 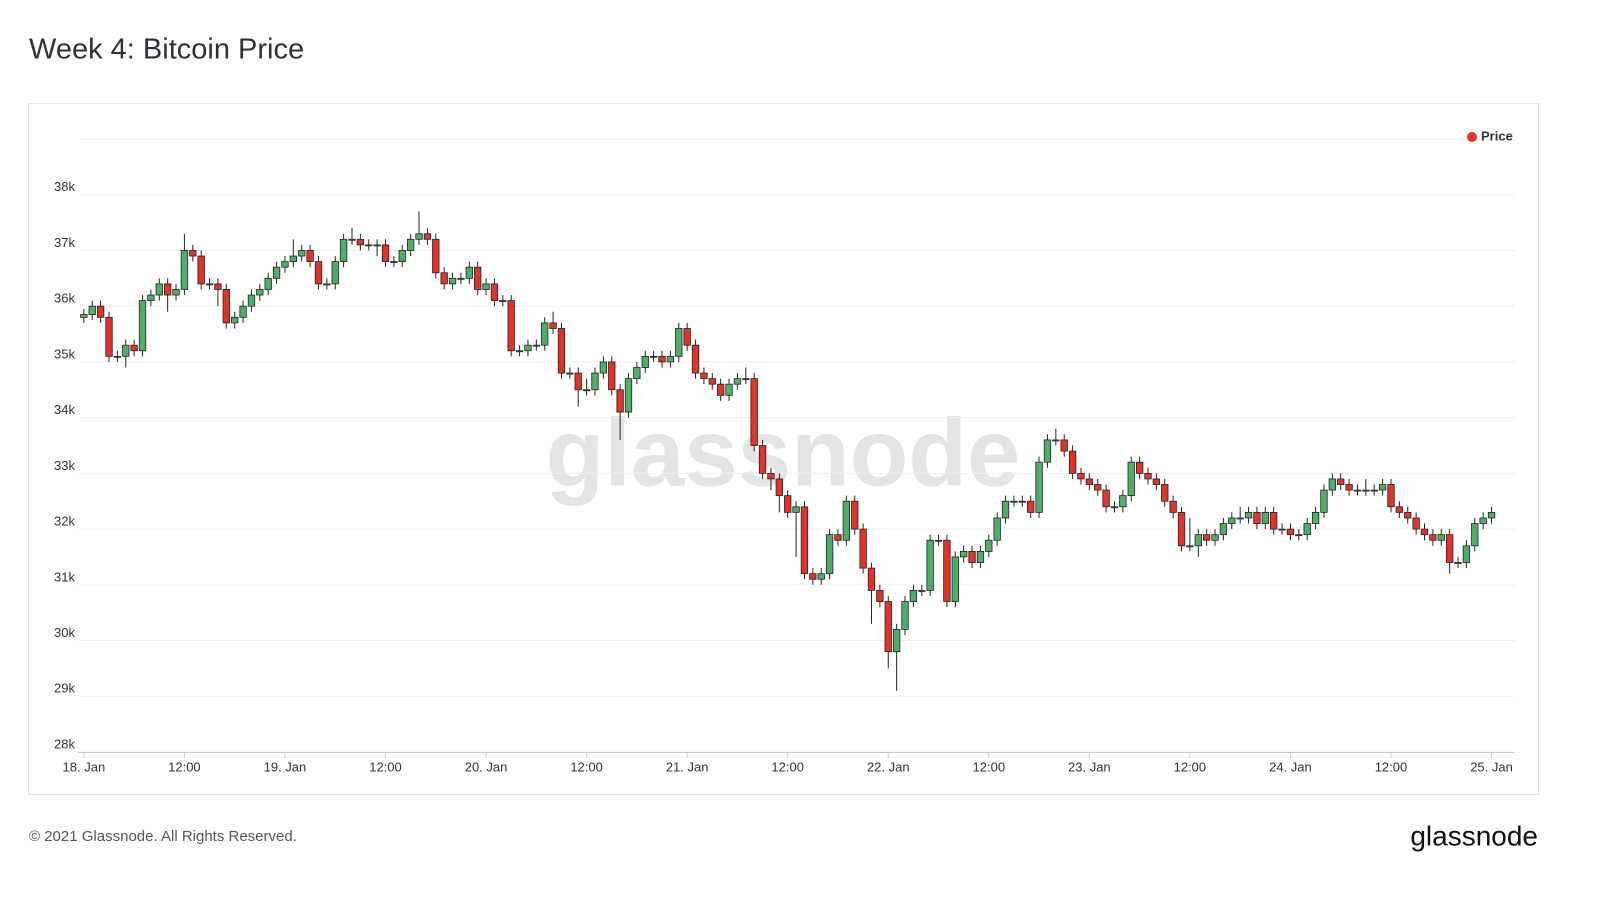 I want to click on y-tick-label: 33k, so click(x=64, y=465).